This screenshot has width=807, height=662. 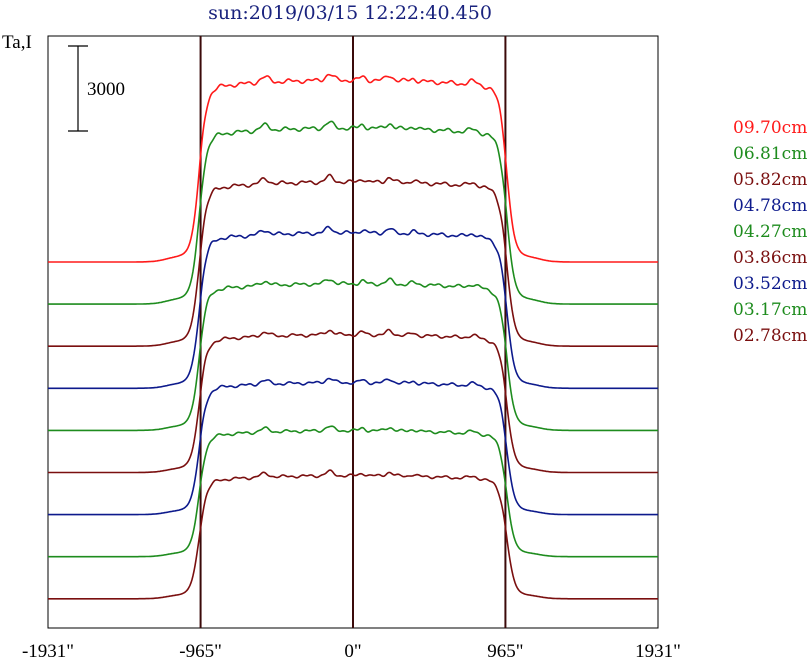 I want to click on x-tick-labels: -1931" -965" 0" 965" 1931", so click(x=351, y=651).